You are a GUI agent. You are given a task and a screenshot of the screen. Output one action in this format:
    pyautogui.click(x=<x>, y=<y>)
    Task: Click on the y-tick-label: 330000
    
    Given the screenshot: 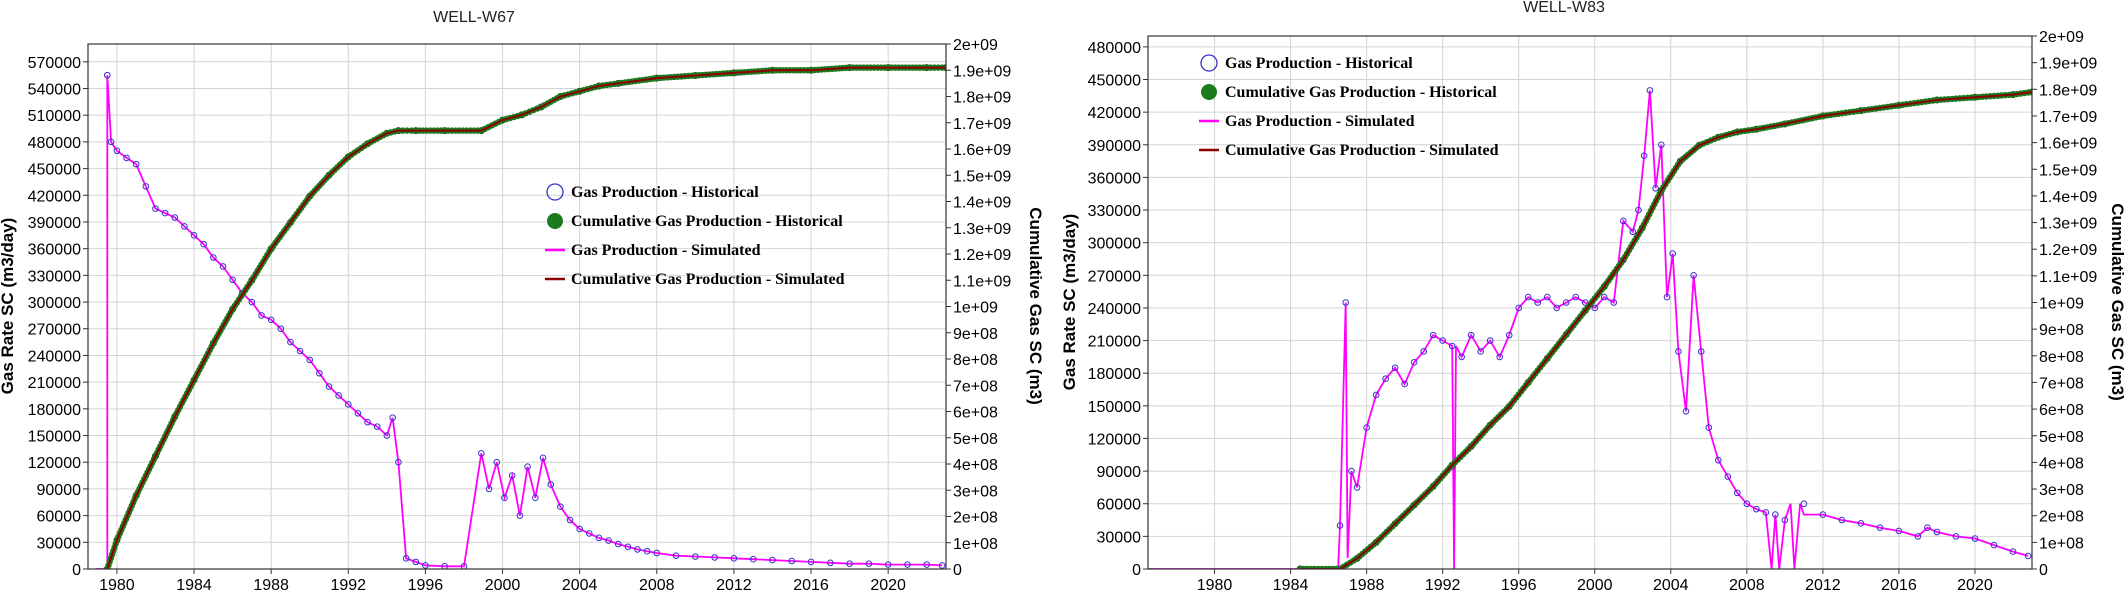 What is the action you would take?
    pyautogui.click(x=54, y=276)
    